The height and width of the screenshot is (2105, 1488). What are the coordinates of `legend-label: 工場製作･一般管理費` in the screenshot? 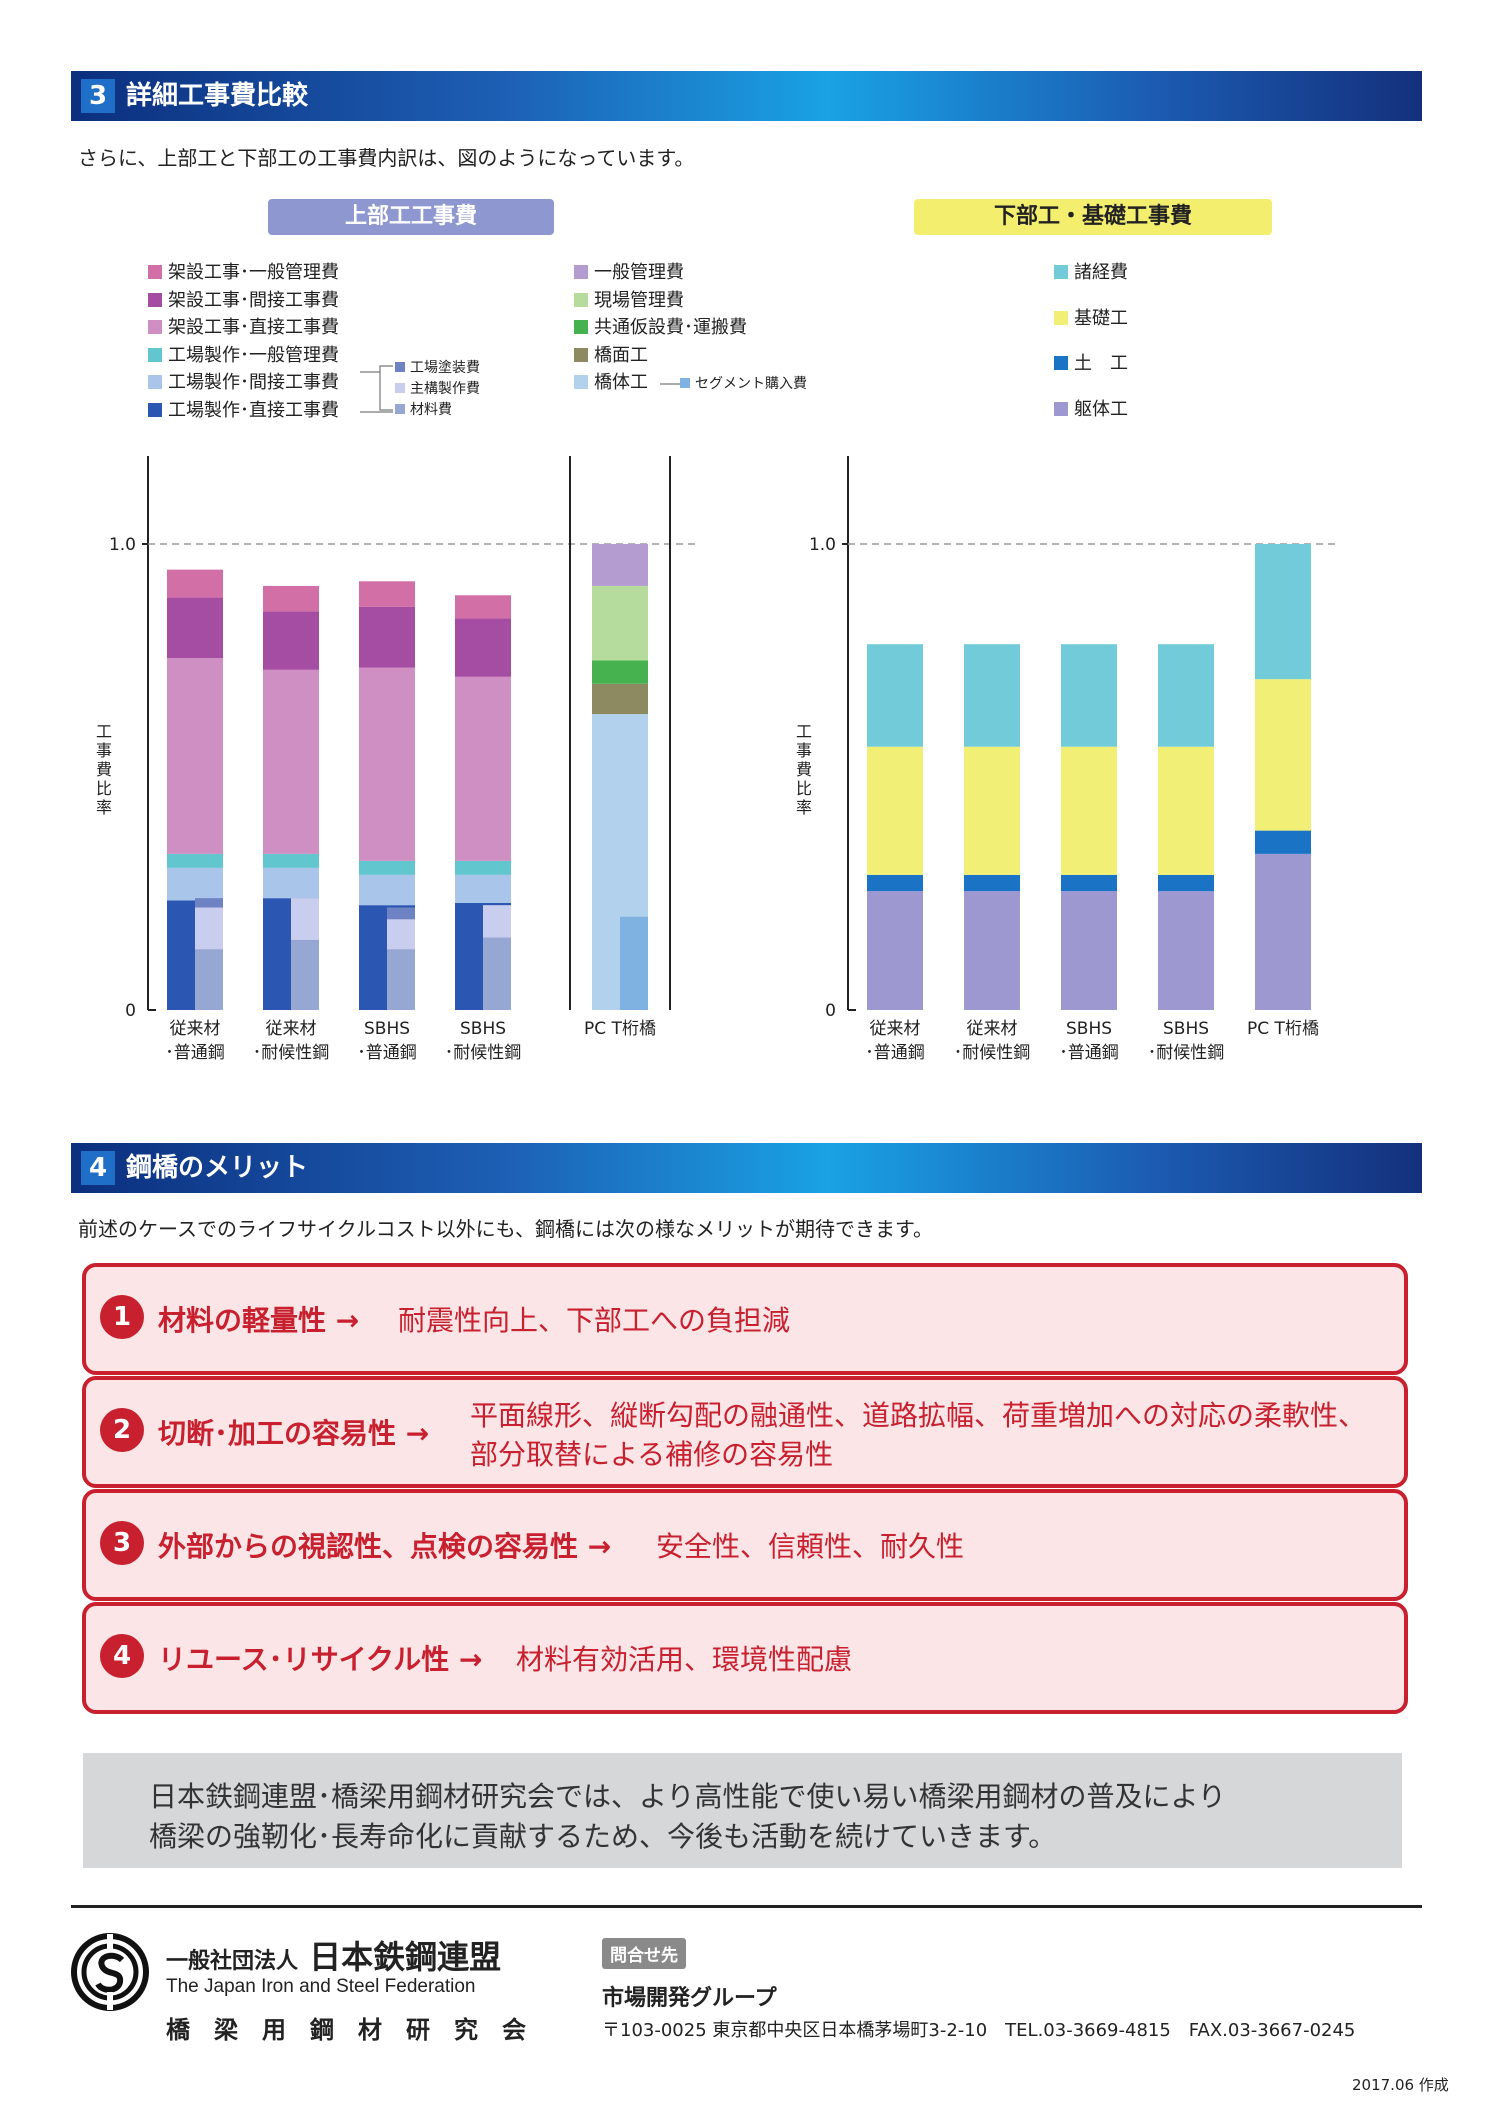 It's located at (253, 355).